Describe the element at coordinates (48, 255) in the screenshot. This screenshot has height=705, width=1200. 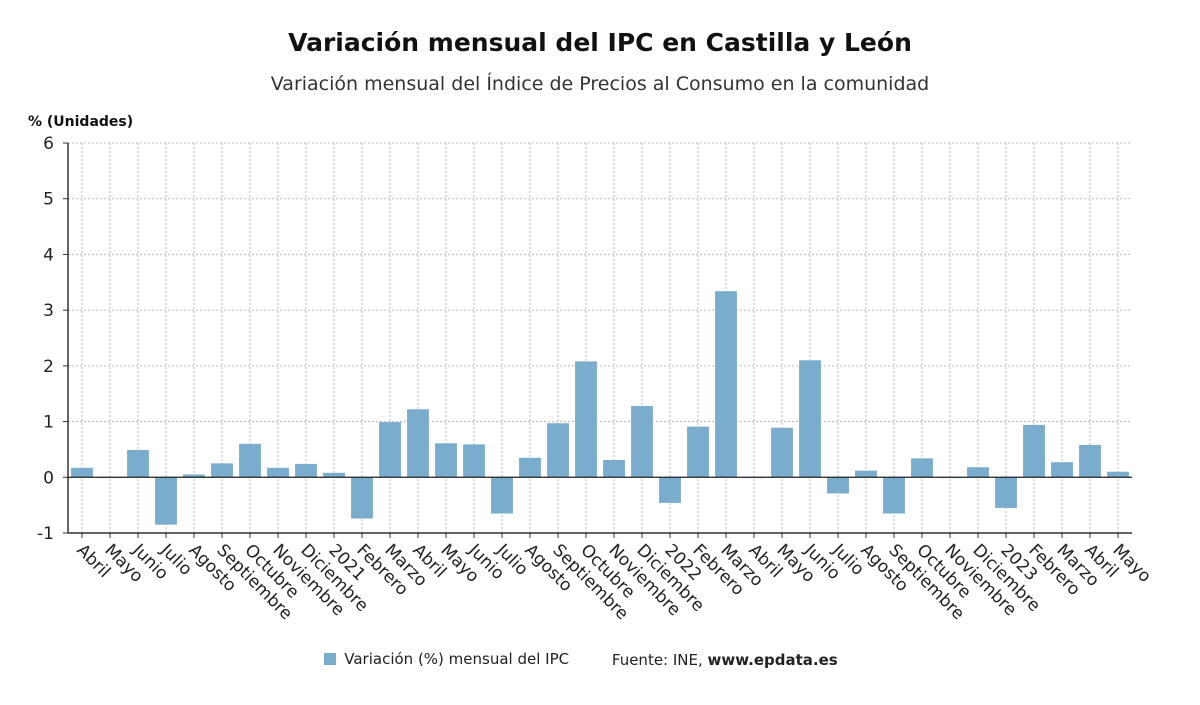
I see `y-tick-label: 4` at that location.